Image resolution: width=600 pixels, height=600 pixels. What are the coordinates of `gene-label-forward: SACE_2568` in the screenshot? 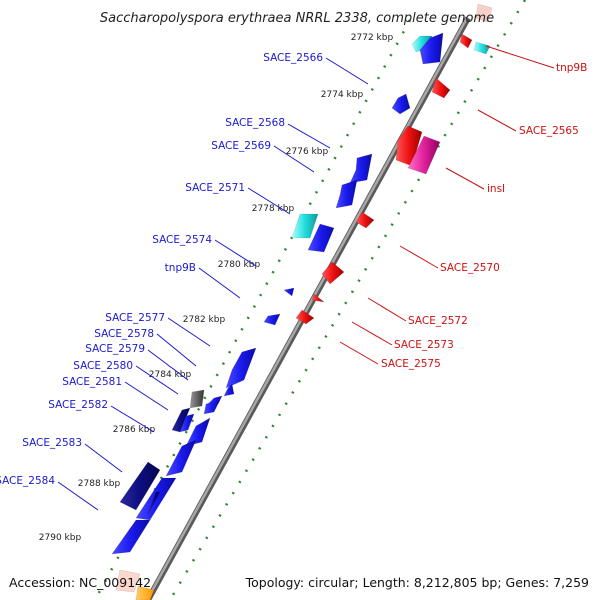 It's located at (255, 123).